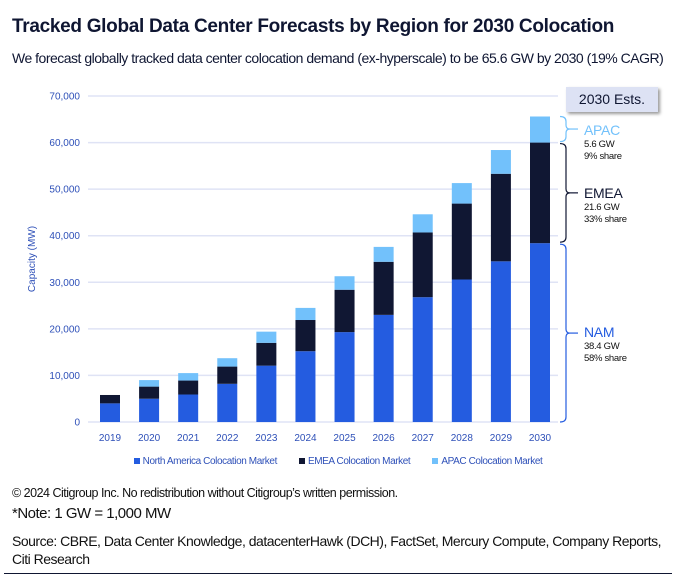 The height and width of the screenshot is (583, 676). I want to click on x-tick-label: 2027, so click(423, 438).